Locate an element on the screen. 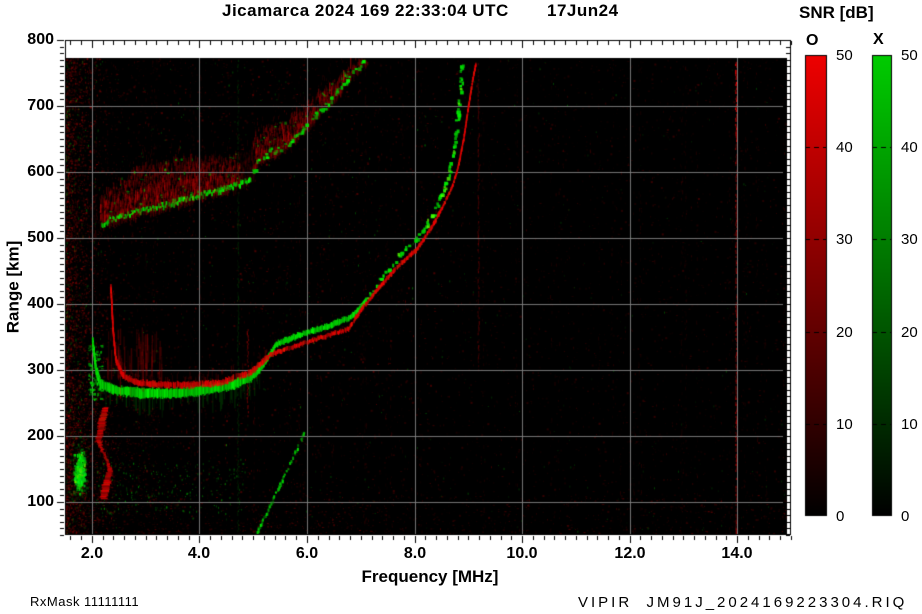 This screenshot has width=922, height=614. x-axis-label: Frequency [MHz] is located at coordinates (430, 576).